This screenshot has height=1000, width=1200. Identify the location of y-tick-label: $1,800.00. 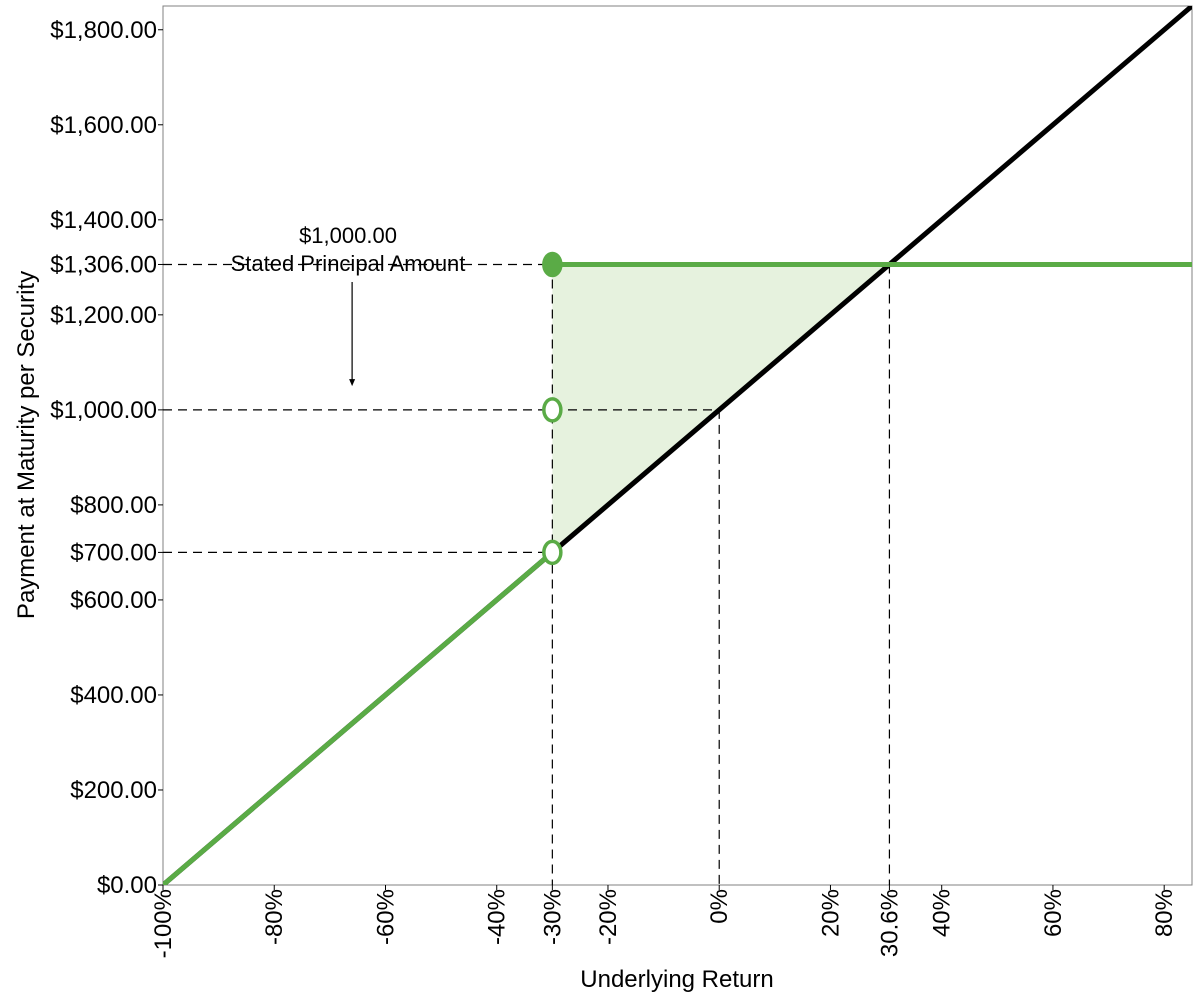
(103, 30).